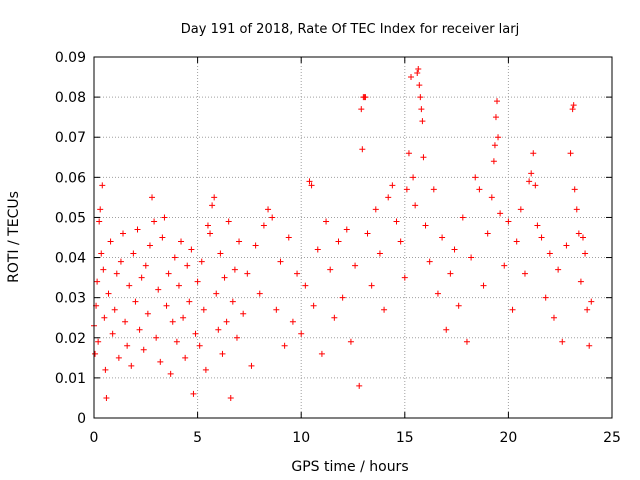 This screenshot has width=640, height=480. What do you see at coordinates (612, 438) in the screenshot?
I see `x-tick-label: 25` at bounding box center [612, 438].